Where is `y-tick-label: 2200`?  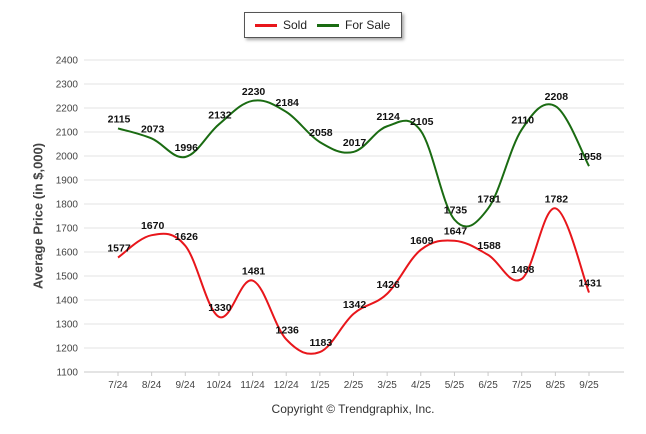
y-tick-label: 2200 is located at coordinates (67, 109).